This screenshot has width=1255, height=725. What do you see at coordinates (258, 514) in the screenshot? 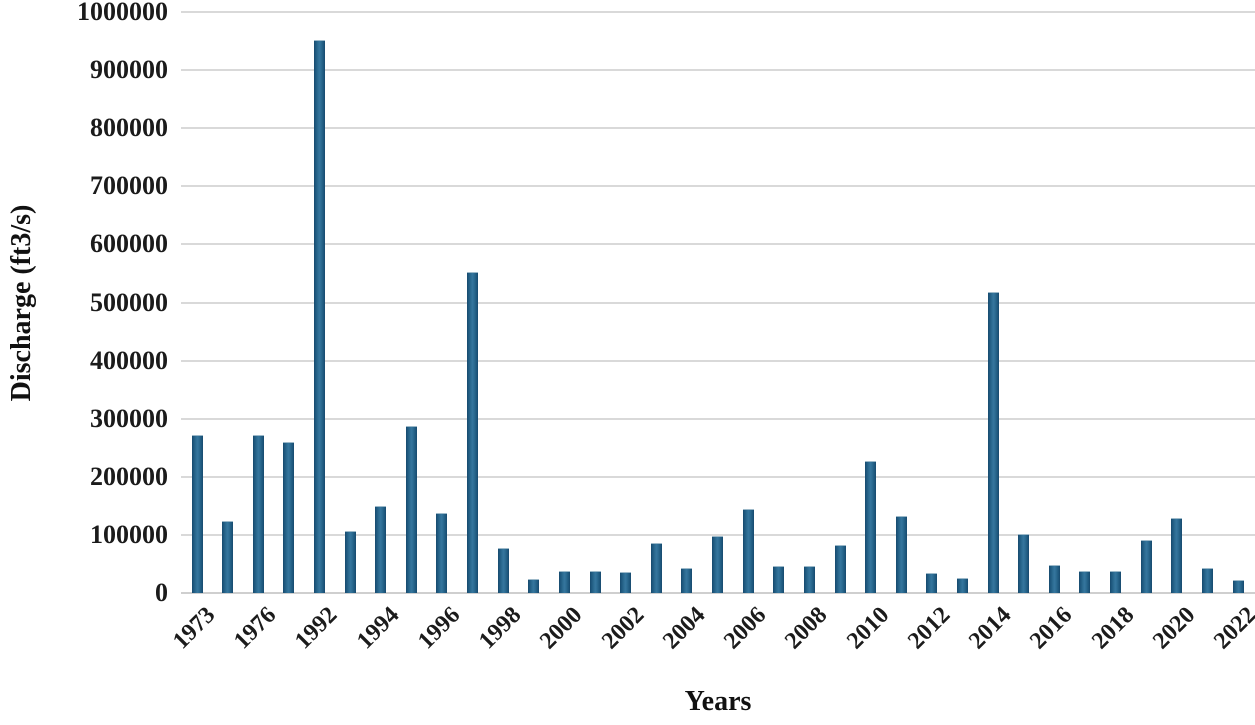
I see `bar-1976` at bounding box center [258, 514].